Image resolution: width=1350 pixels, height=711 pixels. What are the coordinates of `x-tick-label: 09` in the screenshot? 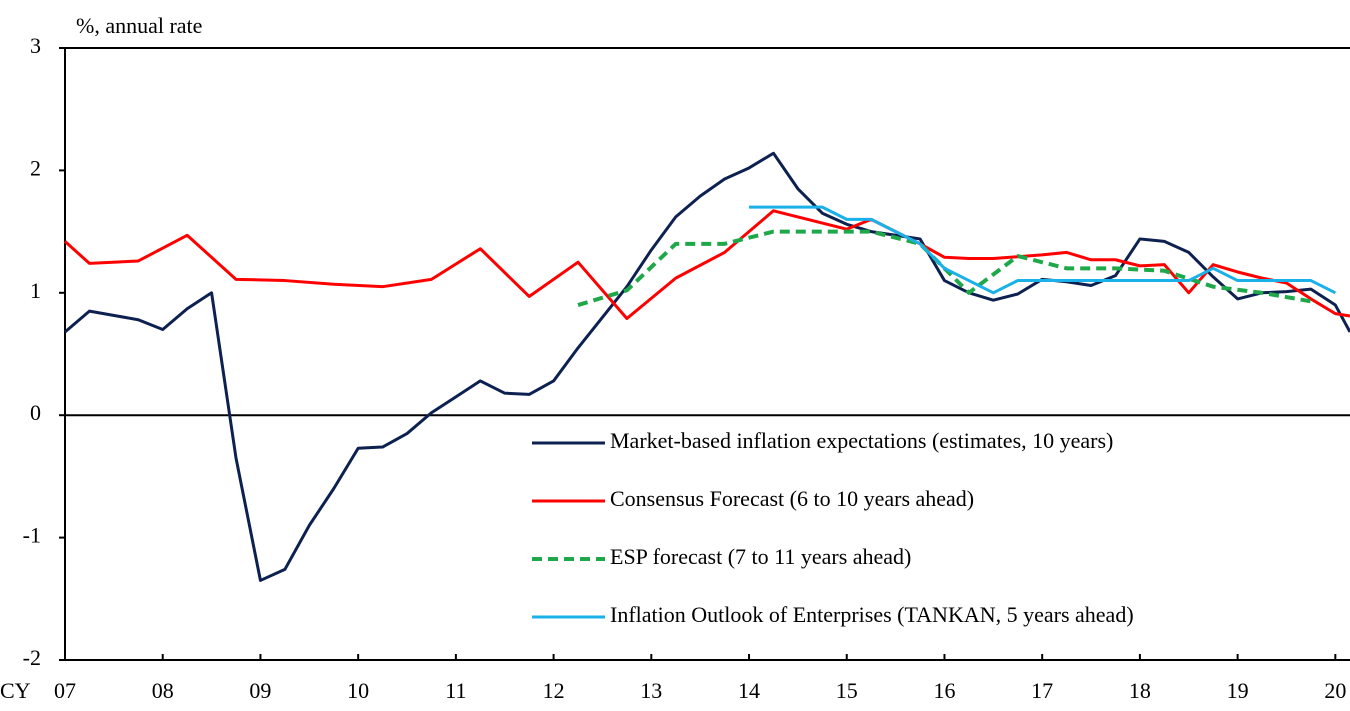 It's located at (260, 690).